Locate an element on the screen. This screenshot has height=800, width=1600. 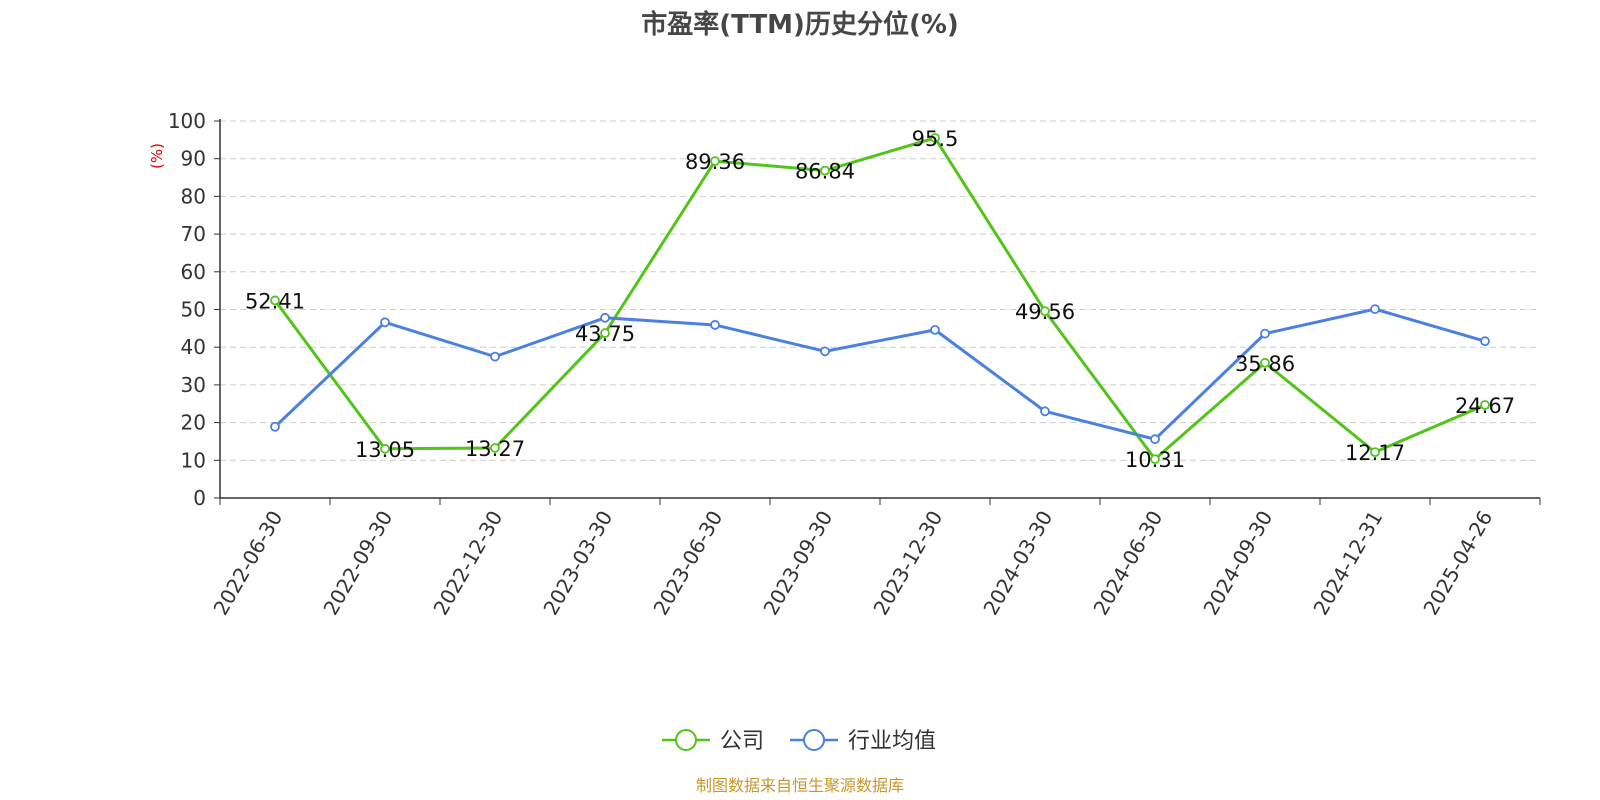
y-tick-label: 40 is located at coordinates (193, 347).